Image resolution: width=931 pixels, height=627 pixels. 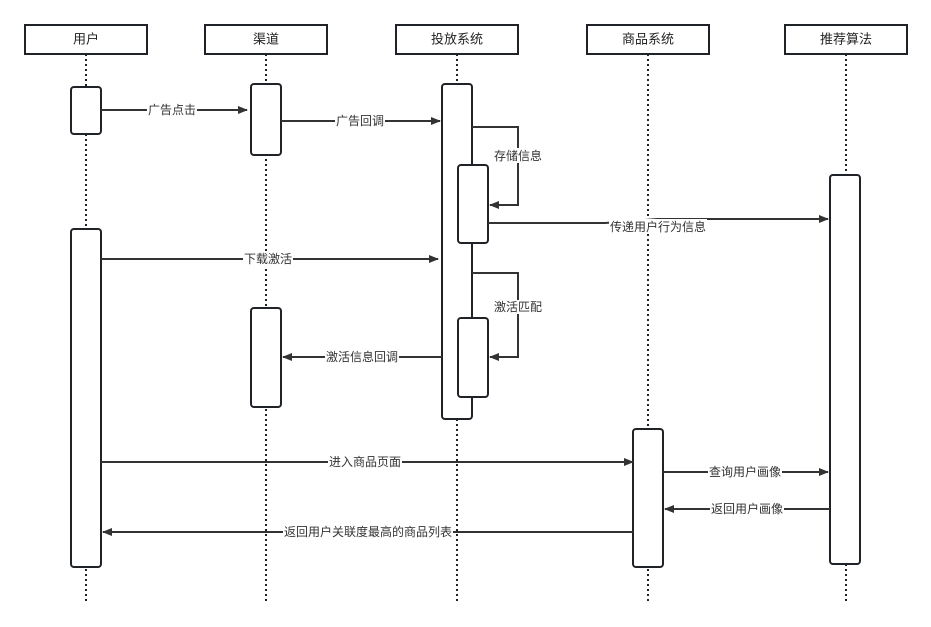 I want to click on message-arrow: 存储信息, so click(x=508, y=167).